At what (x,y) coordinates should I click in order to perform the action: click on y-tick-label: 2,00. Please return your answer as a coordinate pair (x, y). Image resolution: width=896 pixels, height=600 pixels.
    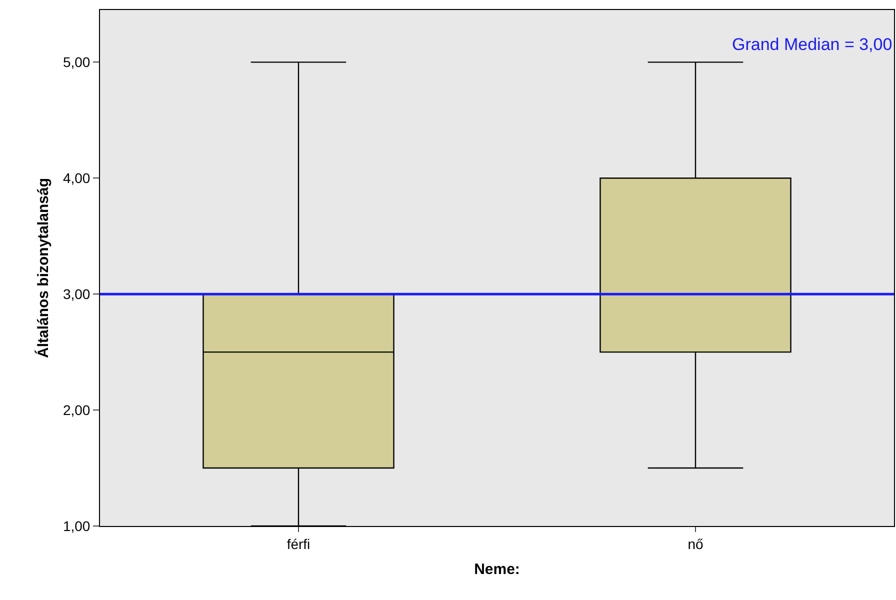
    Looking at the image, I should click on (76, 410).